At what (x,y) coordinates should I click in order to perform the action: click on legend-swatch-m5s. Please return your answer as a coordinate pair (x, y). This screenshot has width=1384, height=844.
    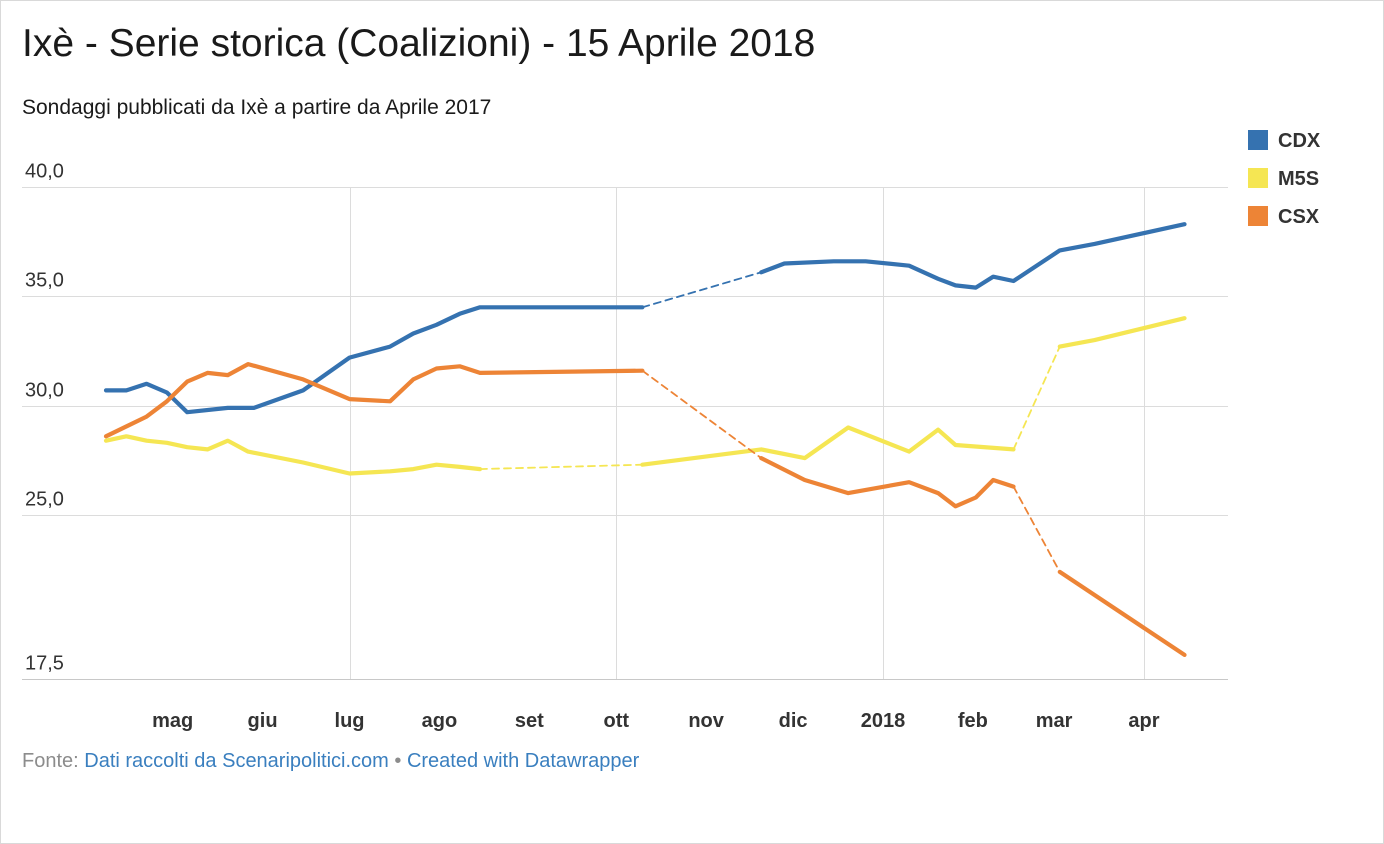
    Looking at the image, I should click on (1258, 178).